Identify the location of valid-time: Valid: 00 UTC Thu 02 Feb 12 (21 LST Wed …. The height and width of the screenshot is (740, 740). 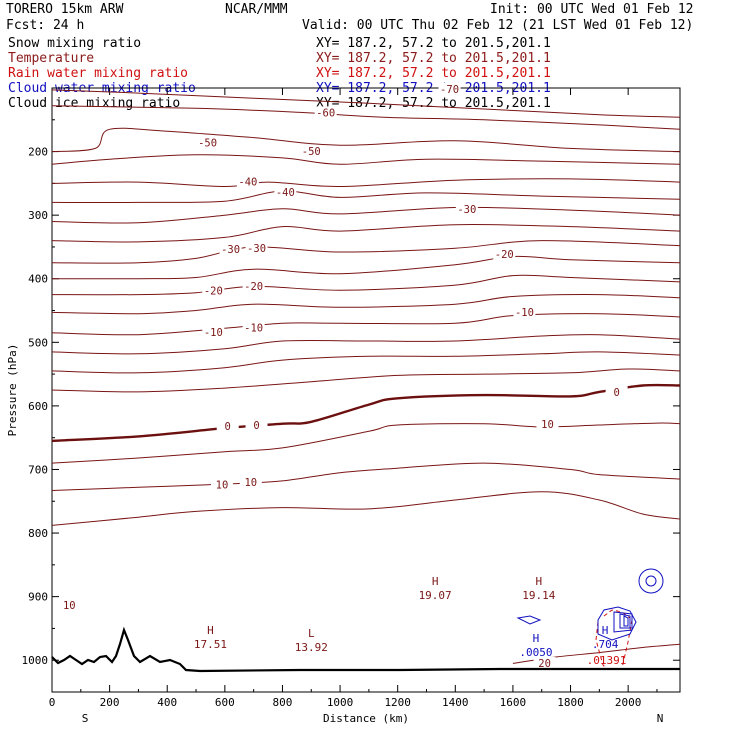
(497, 25).